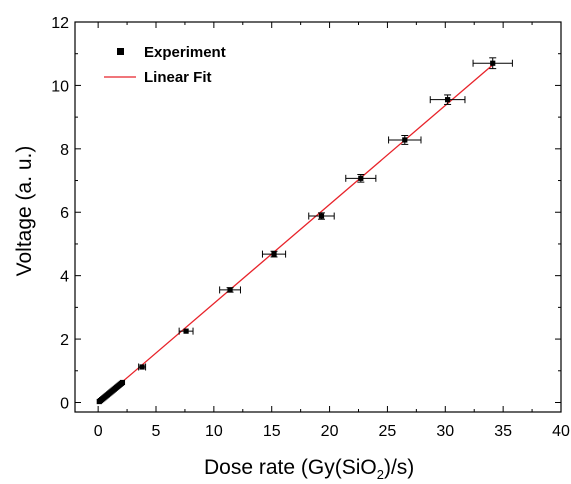  What do you see at coordinates (178, 77) in the screenshot?
I see `legend-label-linear-fit: Linear Fit` at bounding box center [178, 77].